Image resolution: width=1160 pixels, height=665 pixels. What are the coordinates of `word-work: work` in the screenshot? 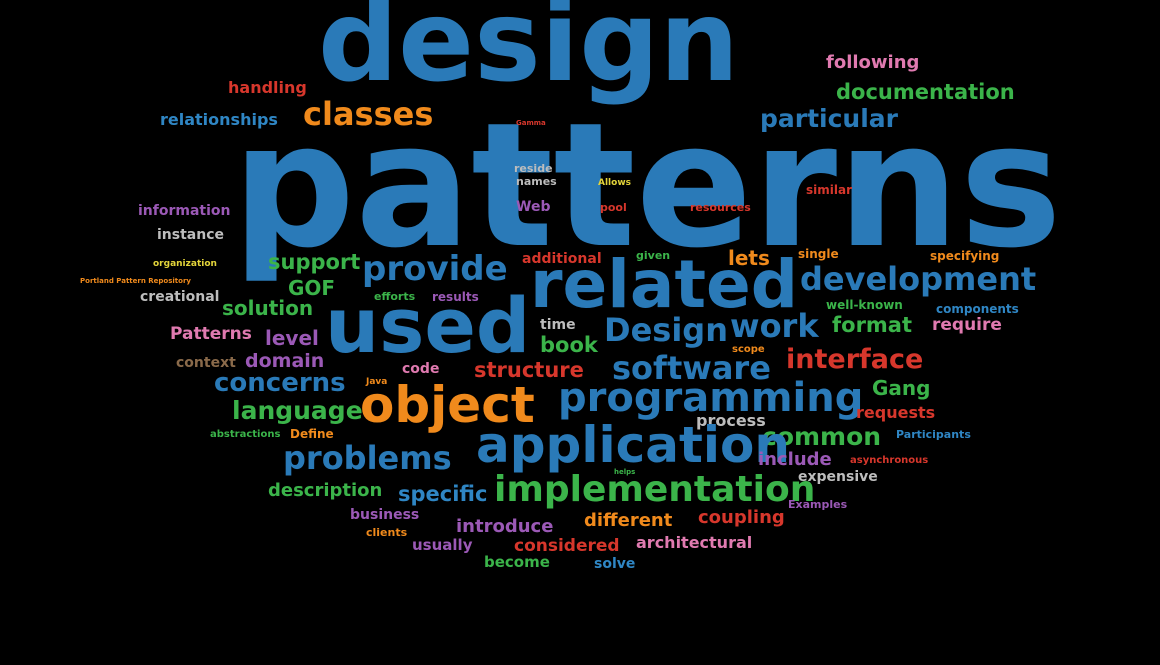 It's located at (774, 326).